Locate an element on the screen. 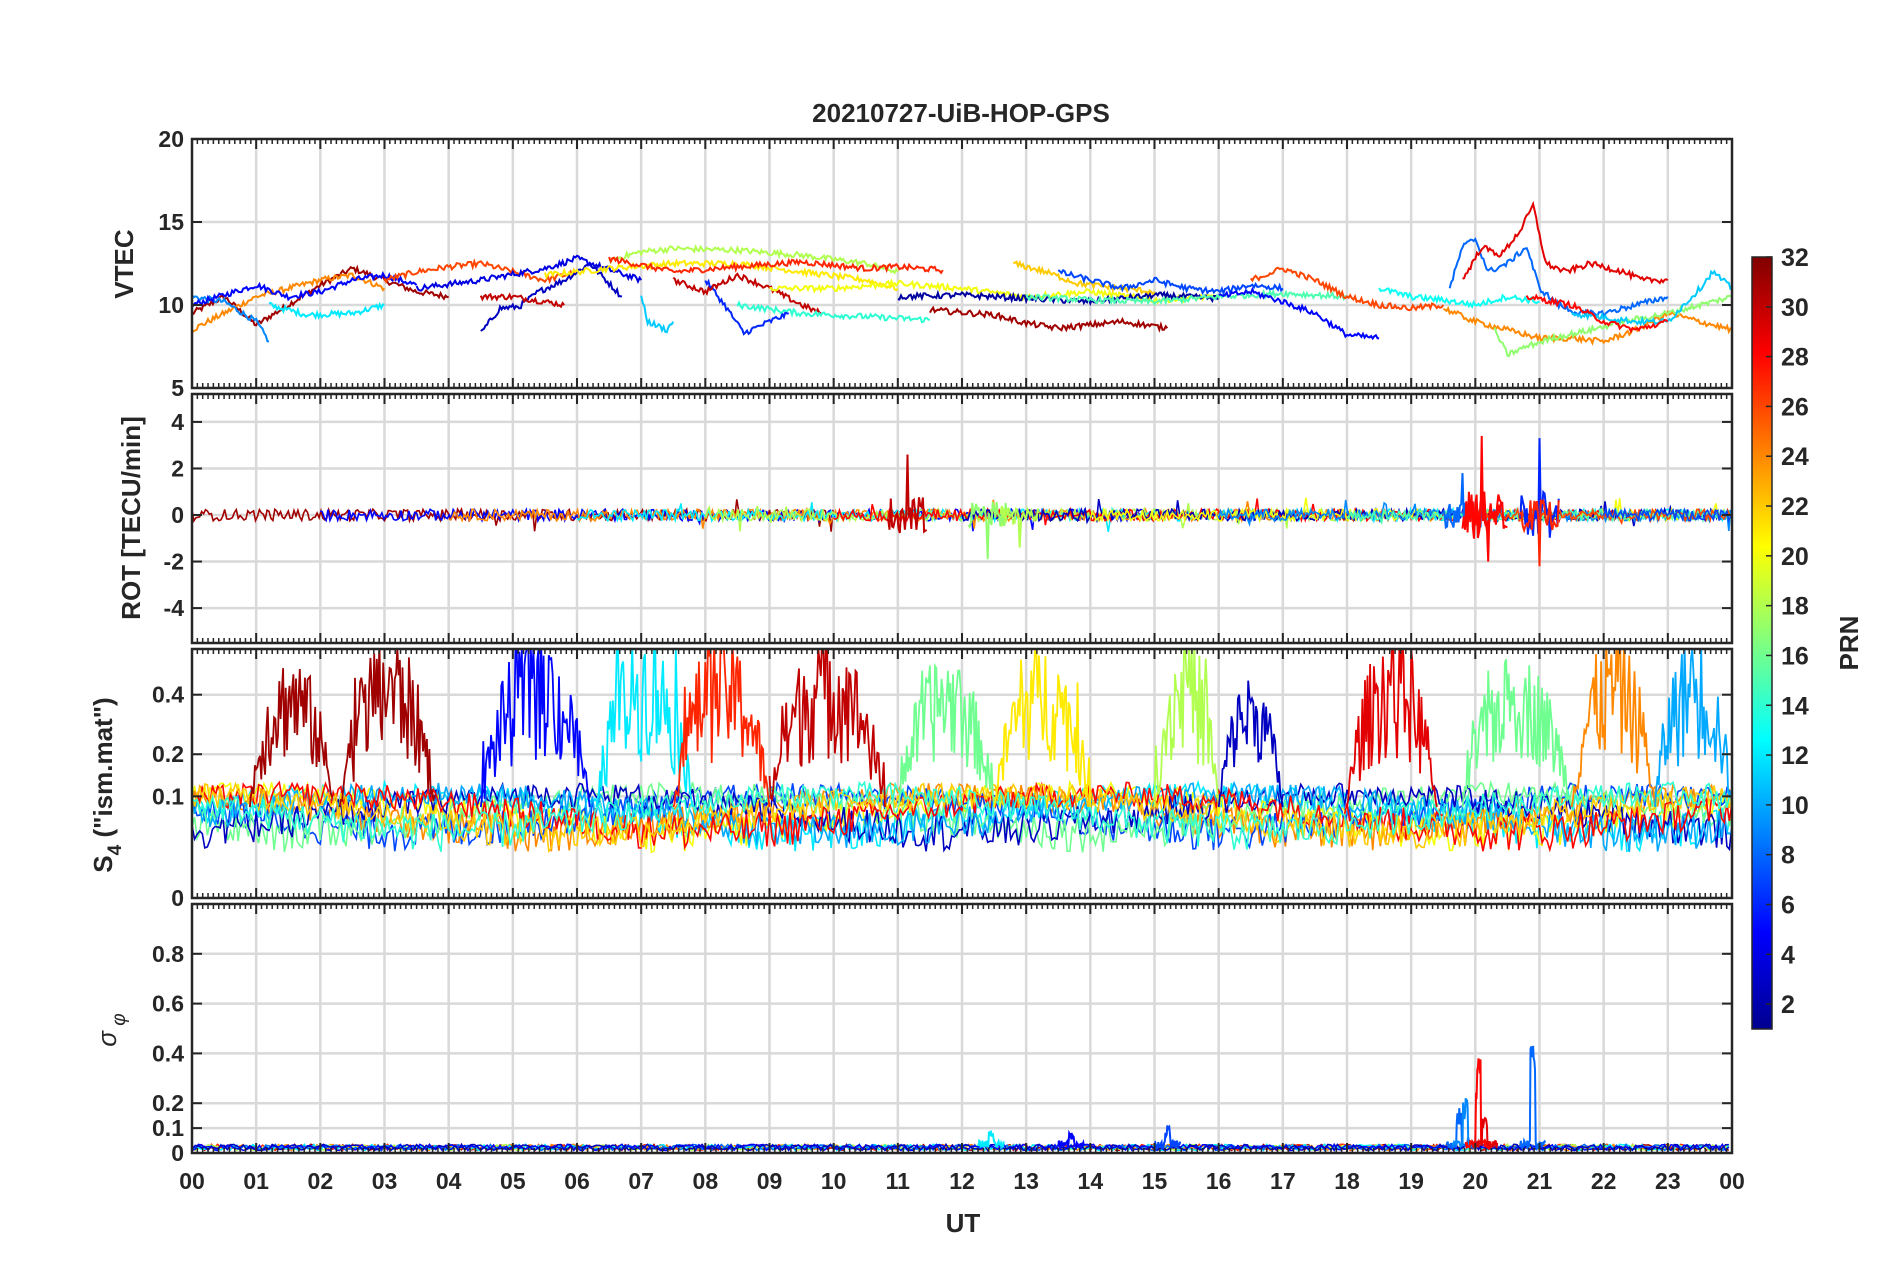 The width and height of the screenshot is (1902, 1272). colorbar-tick-label: 32 is located at coordinates (1795, 258).